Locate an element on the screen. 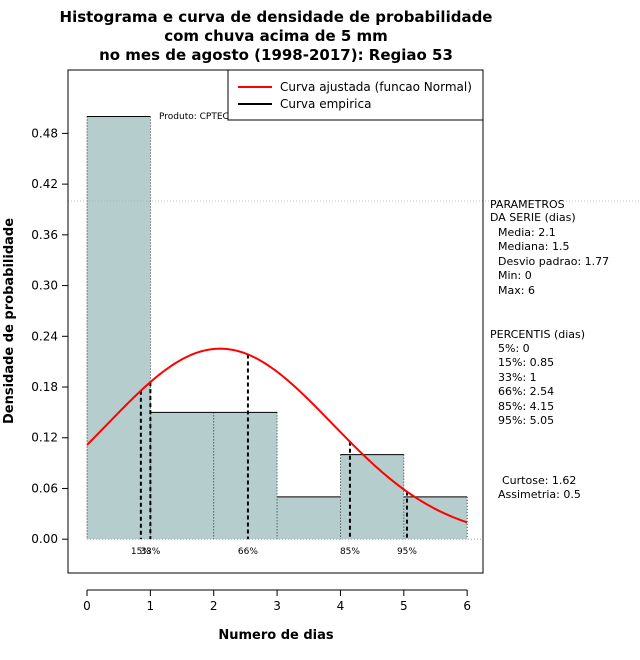 This screenshot has width=640, height=660. percentile-label-1: 33% is located at coordinates (150, 552).